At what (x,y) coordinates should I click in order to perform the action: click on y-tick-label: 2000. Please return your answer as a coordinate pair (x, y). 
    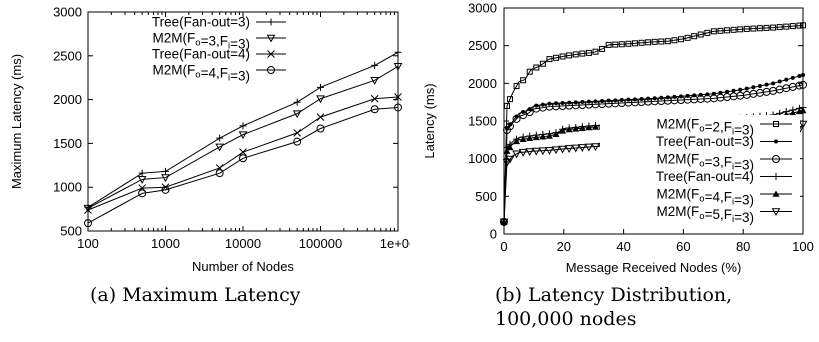
    Looking at the image, I should click on (482, 83).